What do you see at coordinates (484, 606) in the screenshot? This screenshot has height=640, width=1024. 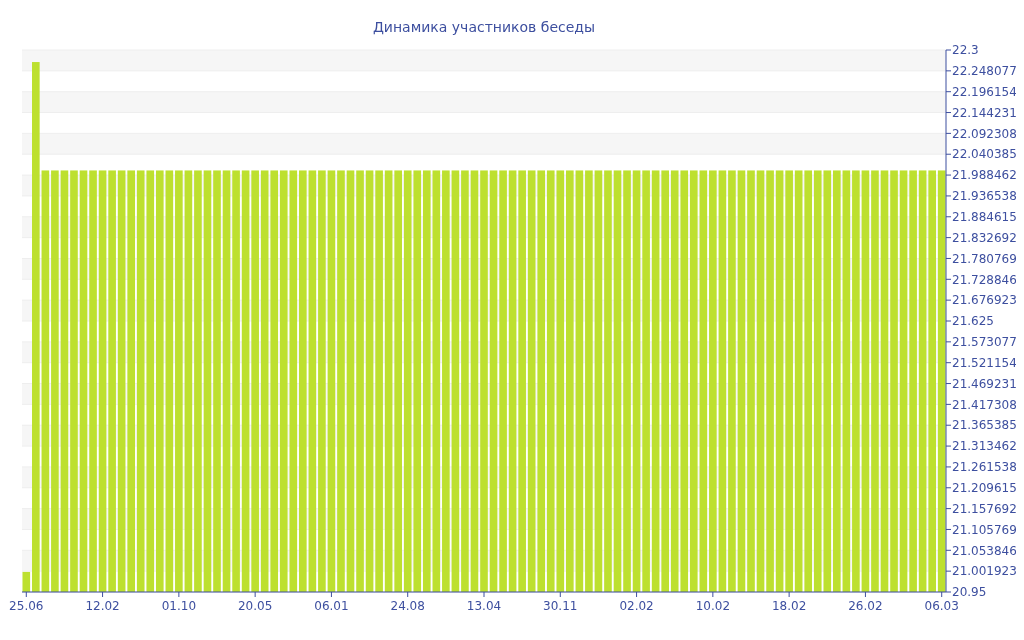 I see `x-tick-label: 13.04` at bounding box center [484, 606].